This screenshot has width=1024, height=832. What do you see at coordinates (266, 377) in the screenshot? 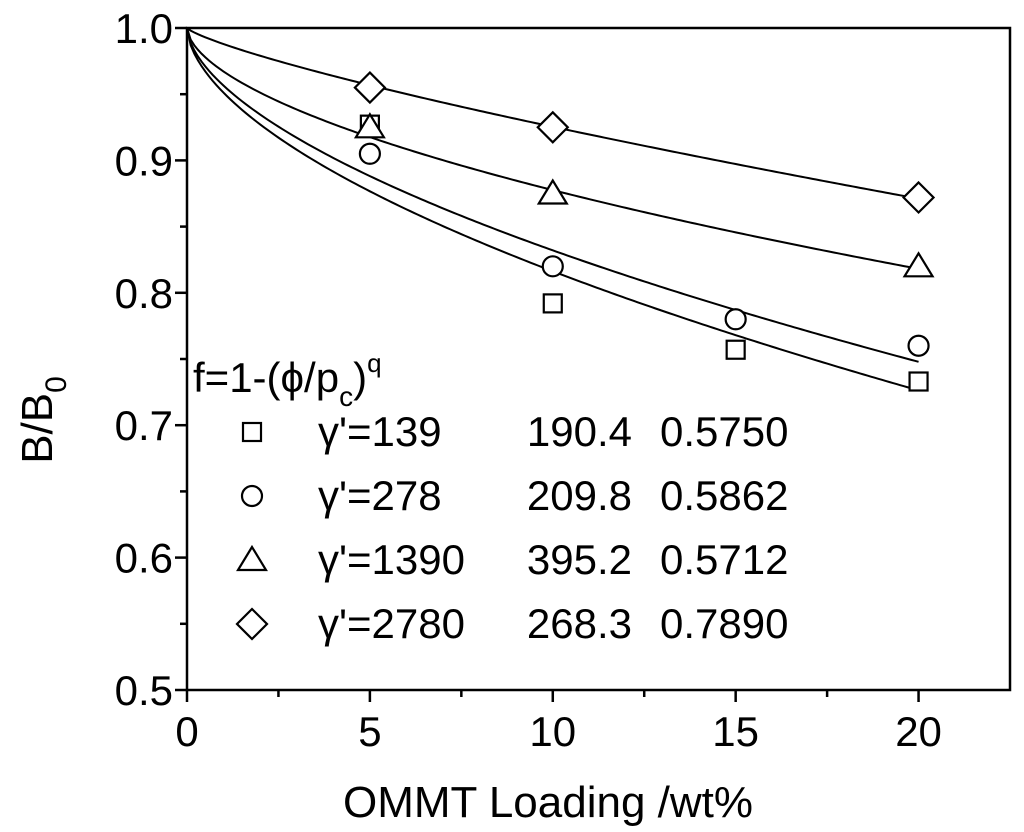
I see `fit-formula-base: f=1-(ϕ/p` at bounding box center [266, 377].